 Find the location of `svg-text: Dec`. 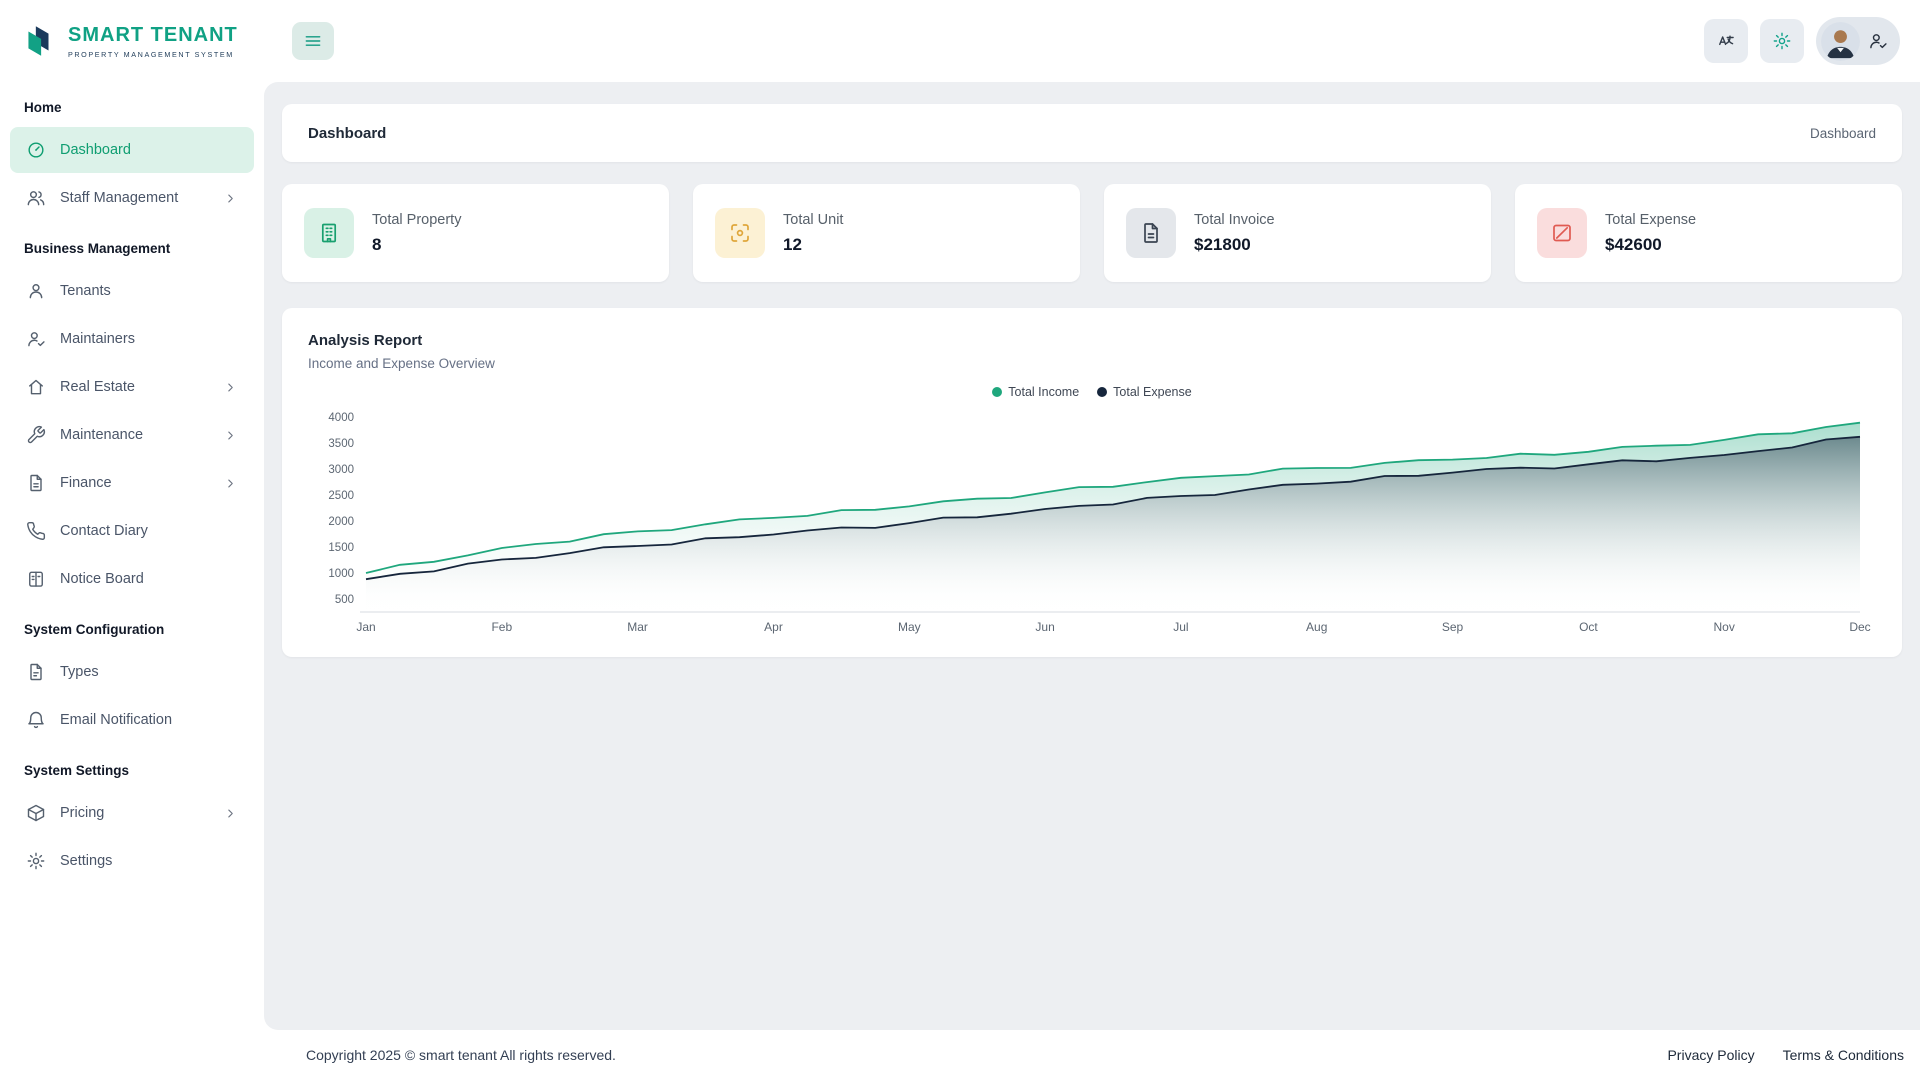

svg-text: Dec is located at coordinates (1859, 627).